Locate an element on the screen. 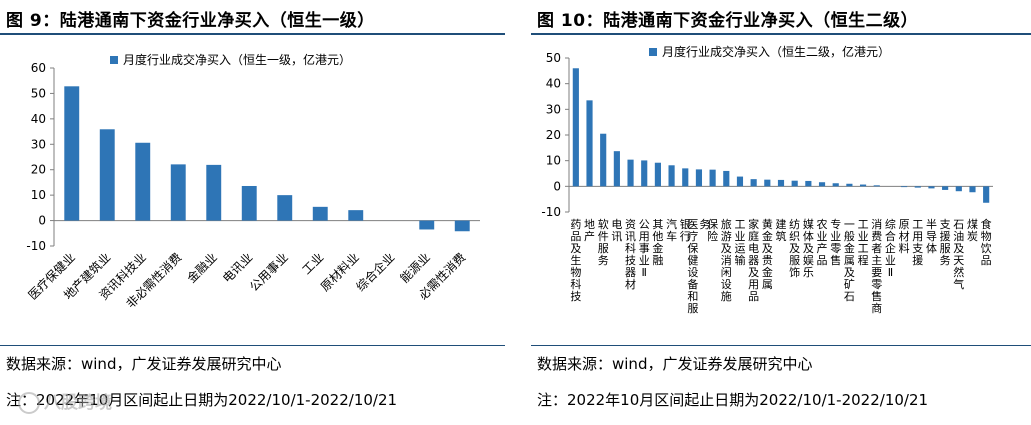 The width and height of the screenshot is (1031, 425). x-category-label: 媒体及娱乐 is located at coordinates (808, 248).